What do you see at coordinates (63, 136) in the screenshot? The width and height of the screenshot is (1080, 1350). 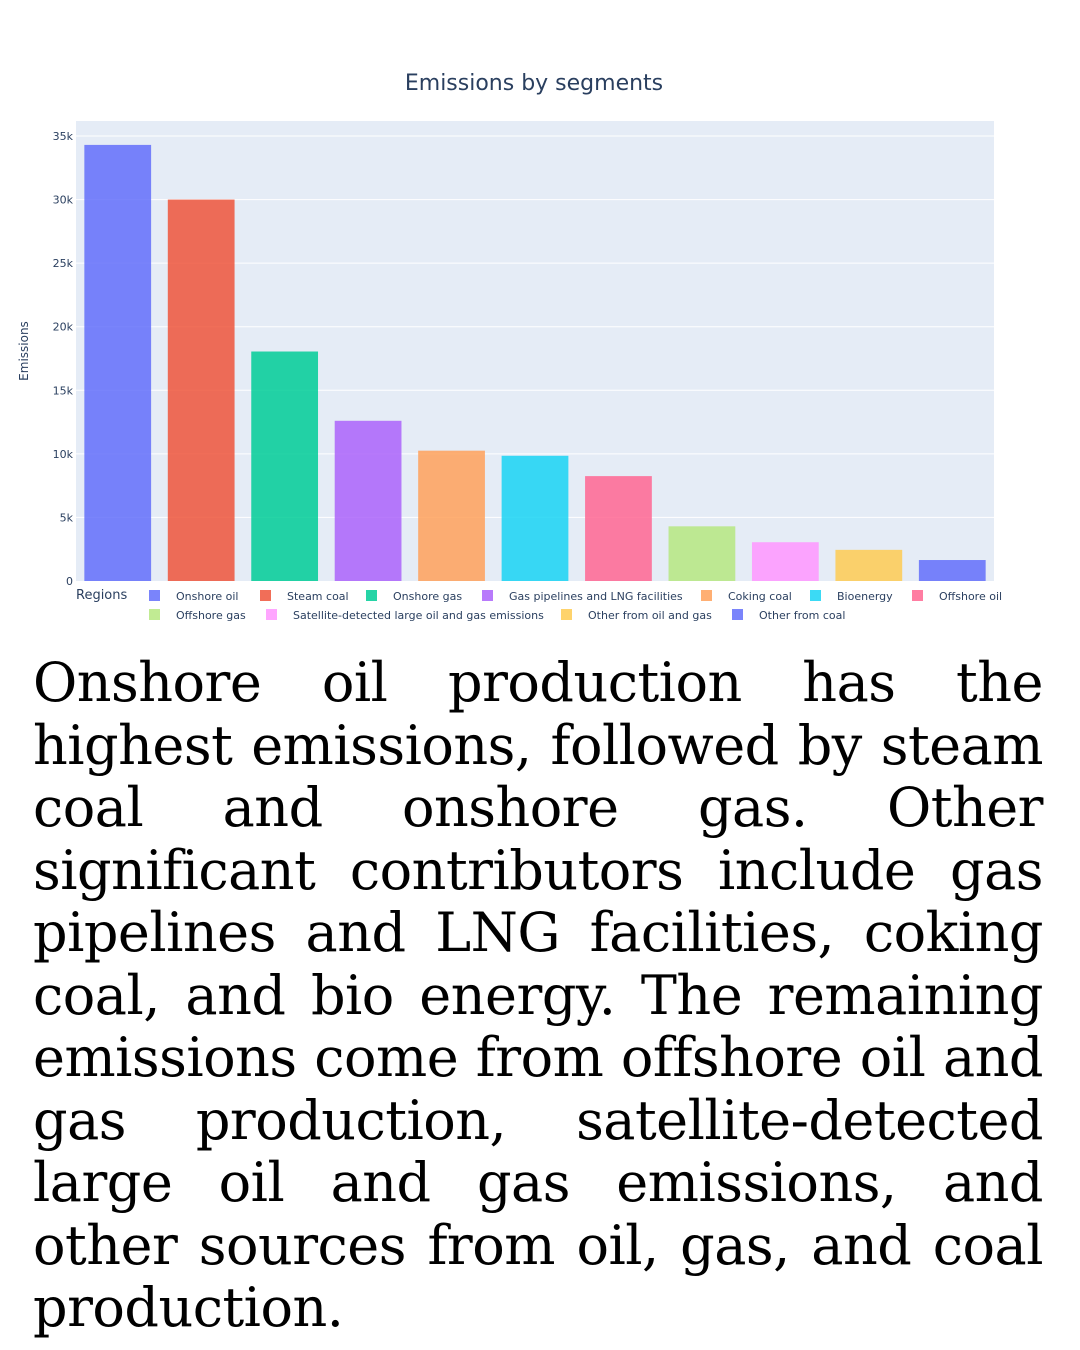 I see `y-tick-label: 35k` at bounding box center [63, 136].